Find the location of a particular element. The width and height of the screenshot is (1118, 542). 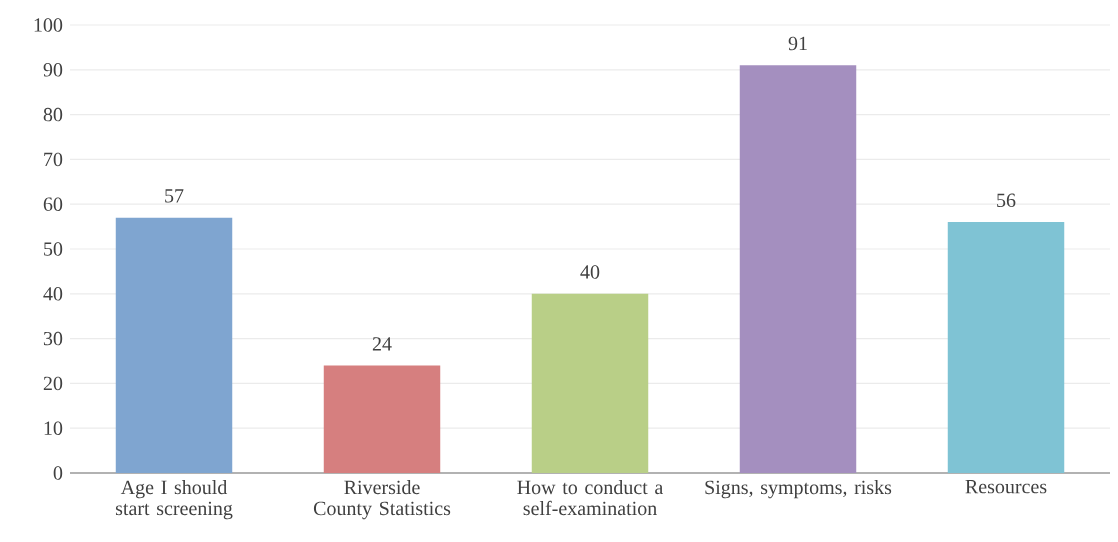

x-tick-label: Resources is located at coordinates (1006, 487).